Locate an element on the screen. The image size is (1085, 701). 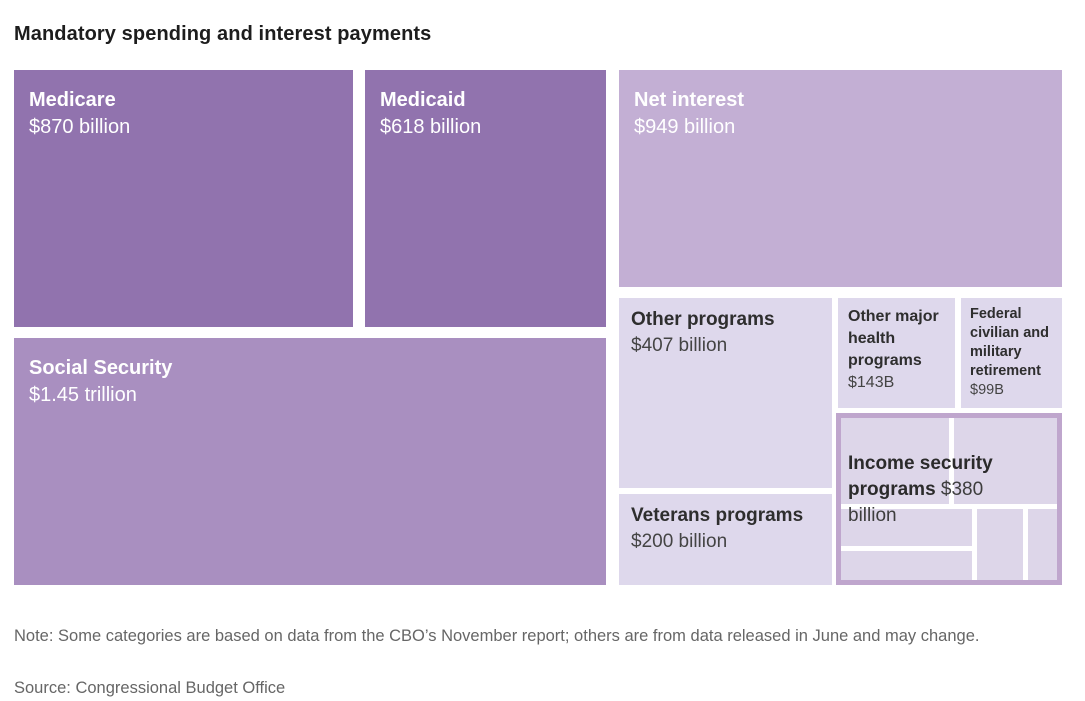
tile-label: Income security programs is located at coordinates (920, 476).